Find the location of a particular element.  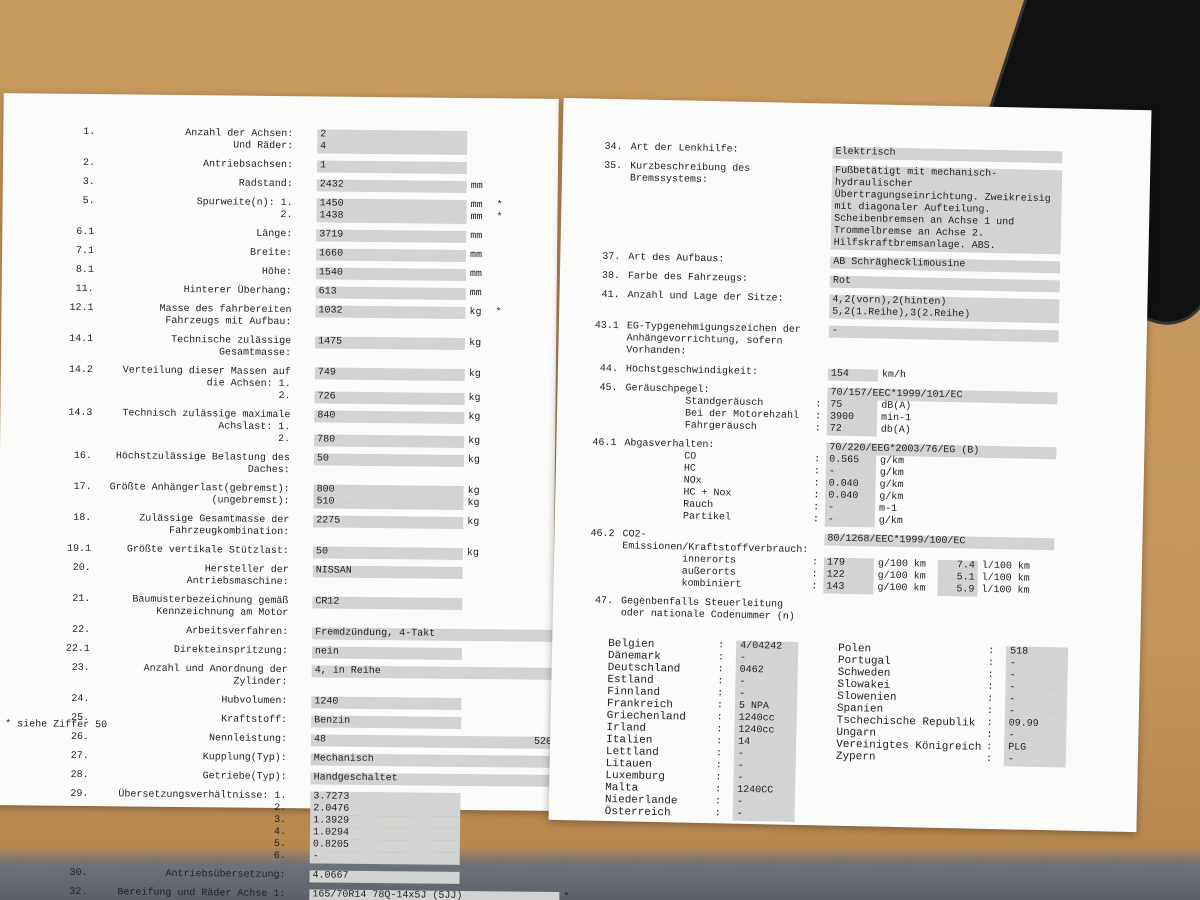

item-value: 2275 is located at coordinates (388, 522).